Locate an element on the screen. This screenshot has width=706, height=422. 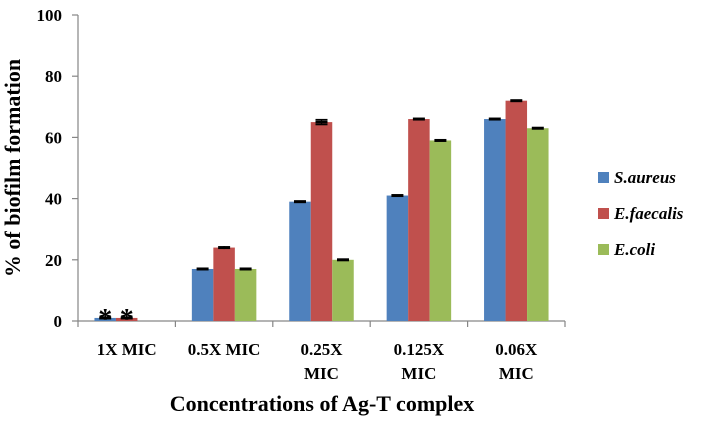
y-axis-label: % of biofilm formation is located at coordinates (12, 168).